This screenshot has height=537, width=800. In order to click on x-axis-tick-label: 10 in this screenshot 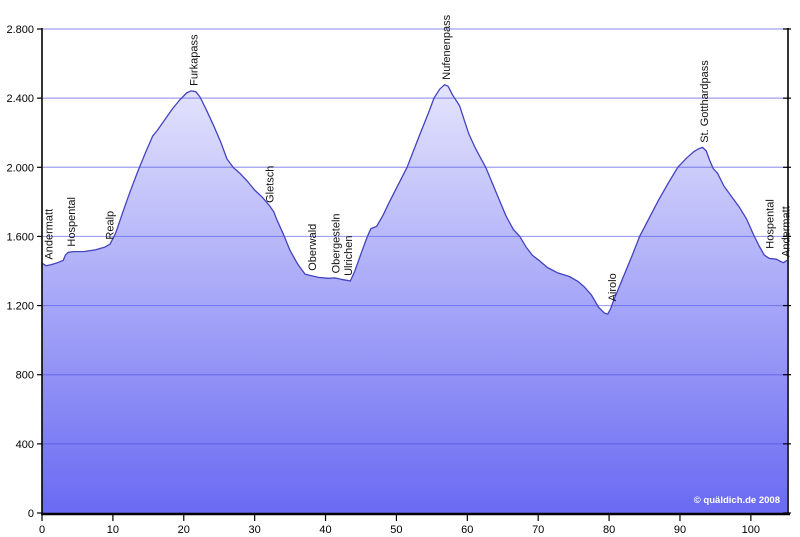, I will do `click(113, 530)`.